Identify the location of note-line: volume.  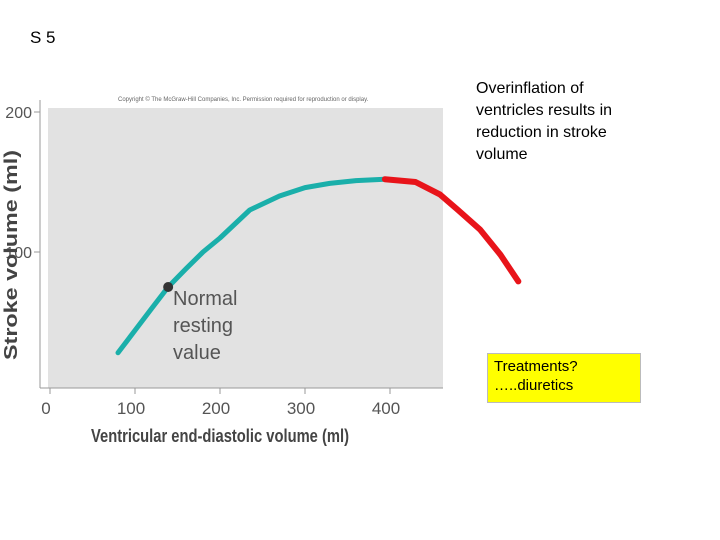
(502, 154).